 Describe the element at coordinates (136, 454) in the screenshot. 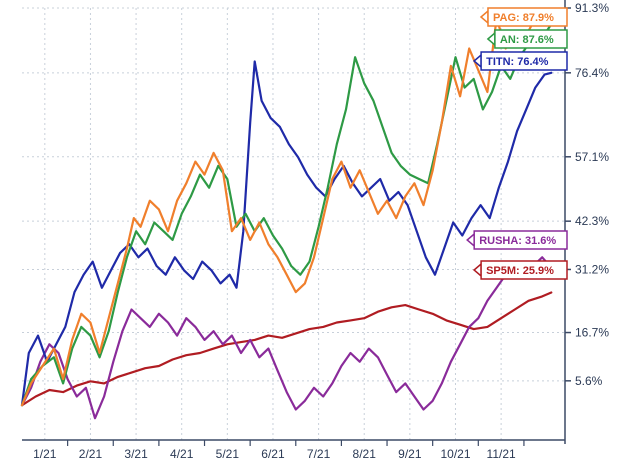

I see `x-tick-label: 3/21` at that location.